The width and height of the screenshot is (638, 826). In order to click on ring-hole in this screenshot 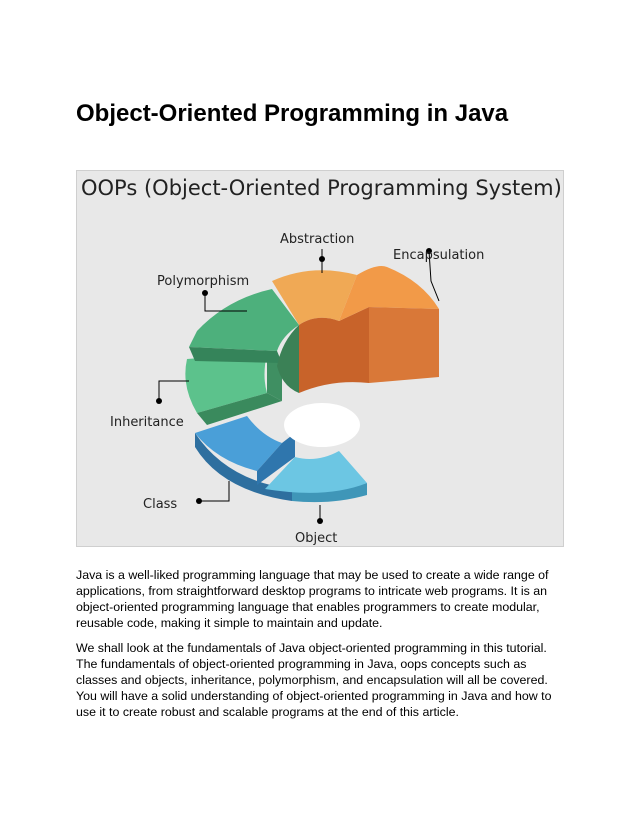, I will do `click(322, 425)`.